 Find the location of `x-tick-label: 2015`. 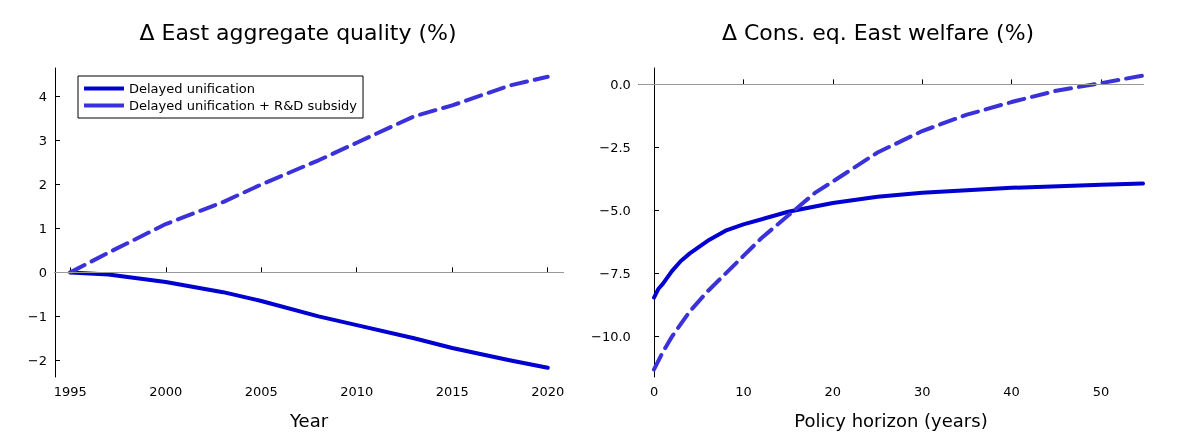

x-tick-label: 2015 is located at coordinates (452, 391).